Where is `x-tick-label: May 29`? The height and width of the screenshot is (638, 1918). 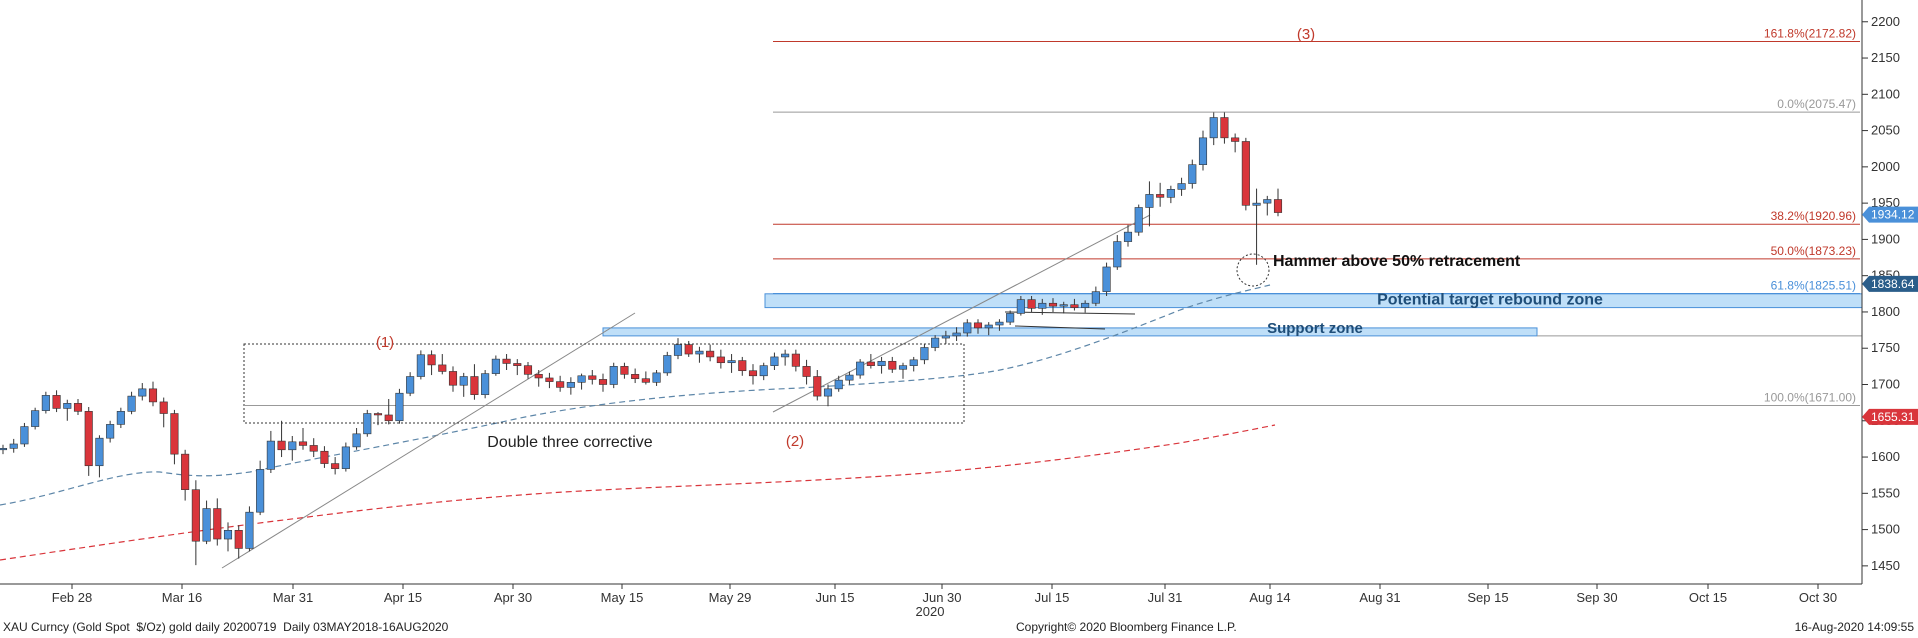
x-tick-label: May 29 is located at coordinates (730, 597).